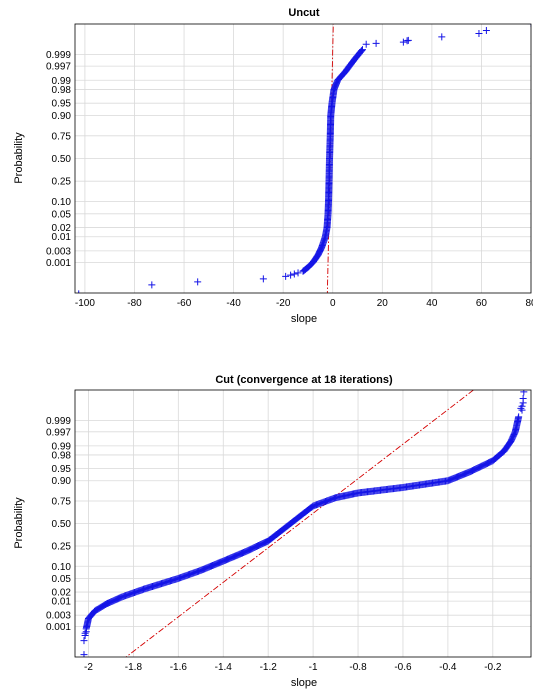 This screenshot has height=690, width=533. Describe the element at coordinates (224, 667) in the screenshot. I see `x-tick-label: -1.4` at that location.